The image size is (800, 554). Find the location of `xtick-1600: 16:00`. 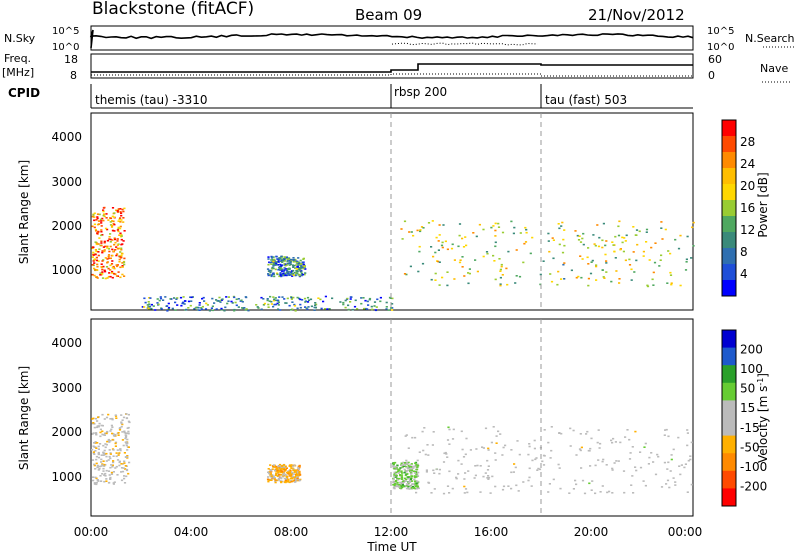

xtick-1600: 16:00 is located at coordinates (491, 532).